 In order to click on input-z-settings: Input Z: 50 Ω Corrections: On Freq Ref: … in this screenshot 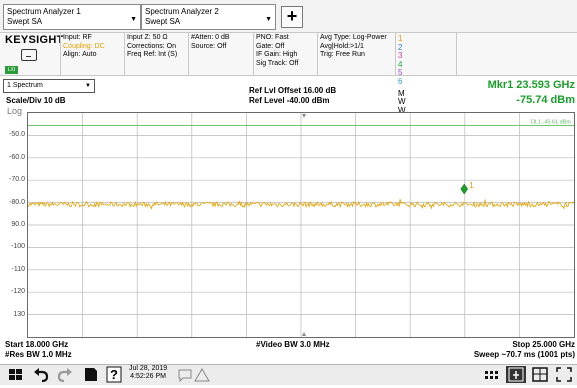, I will do `click(152, 47)`.